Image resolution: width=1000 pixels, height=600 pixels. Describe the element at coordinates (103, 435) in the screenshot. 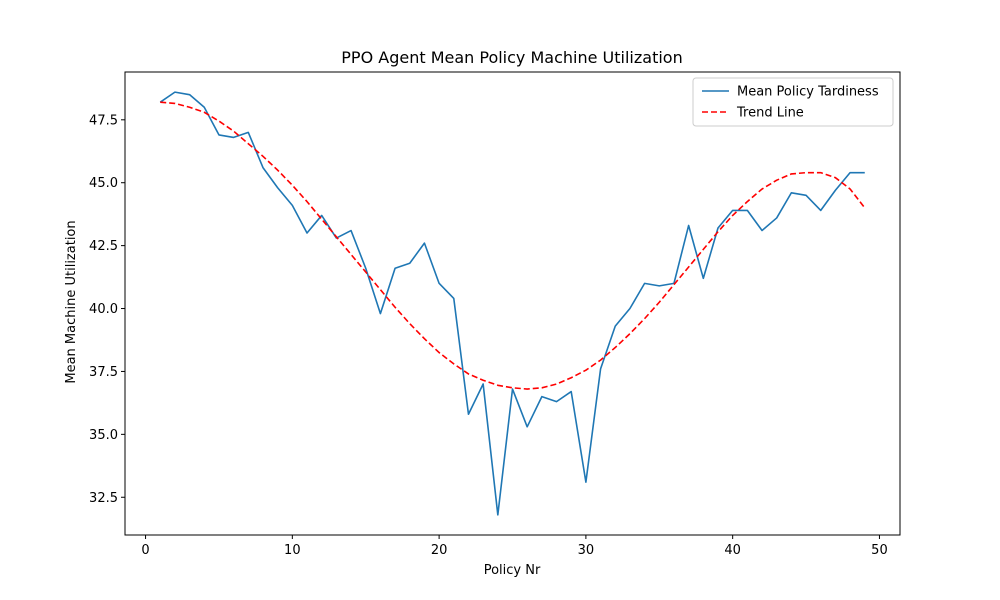

I see `y-tick-label: 35.0` at that location.